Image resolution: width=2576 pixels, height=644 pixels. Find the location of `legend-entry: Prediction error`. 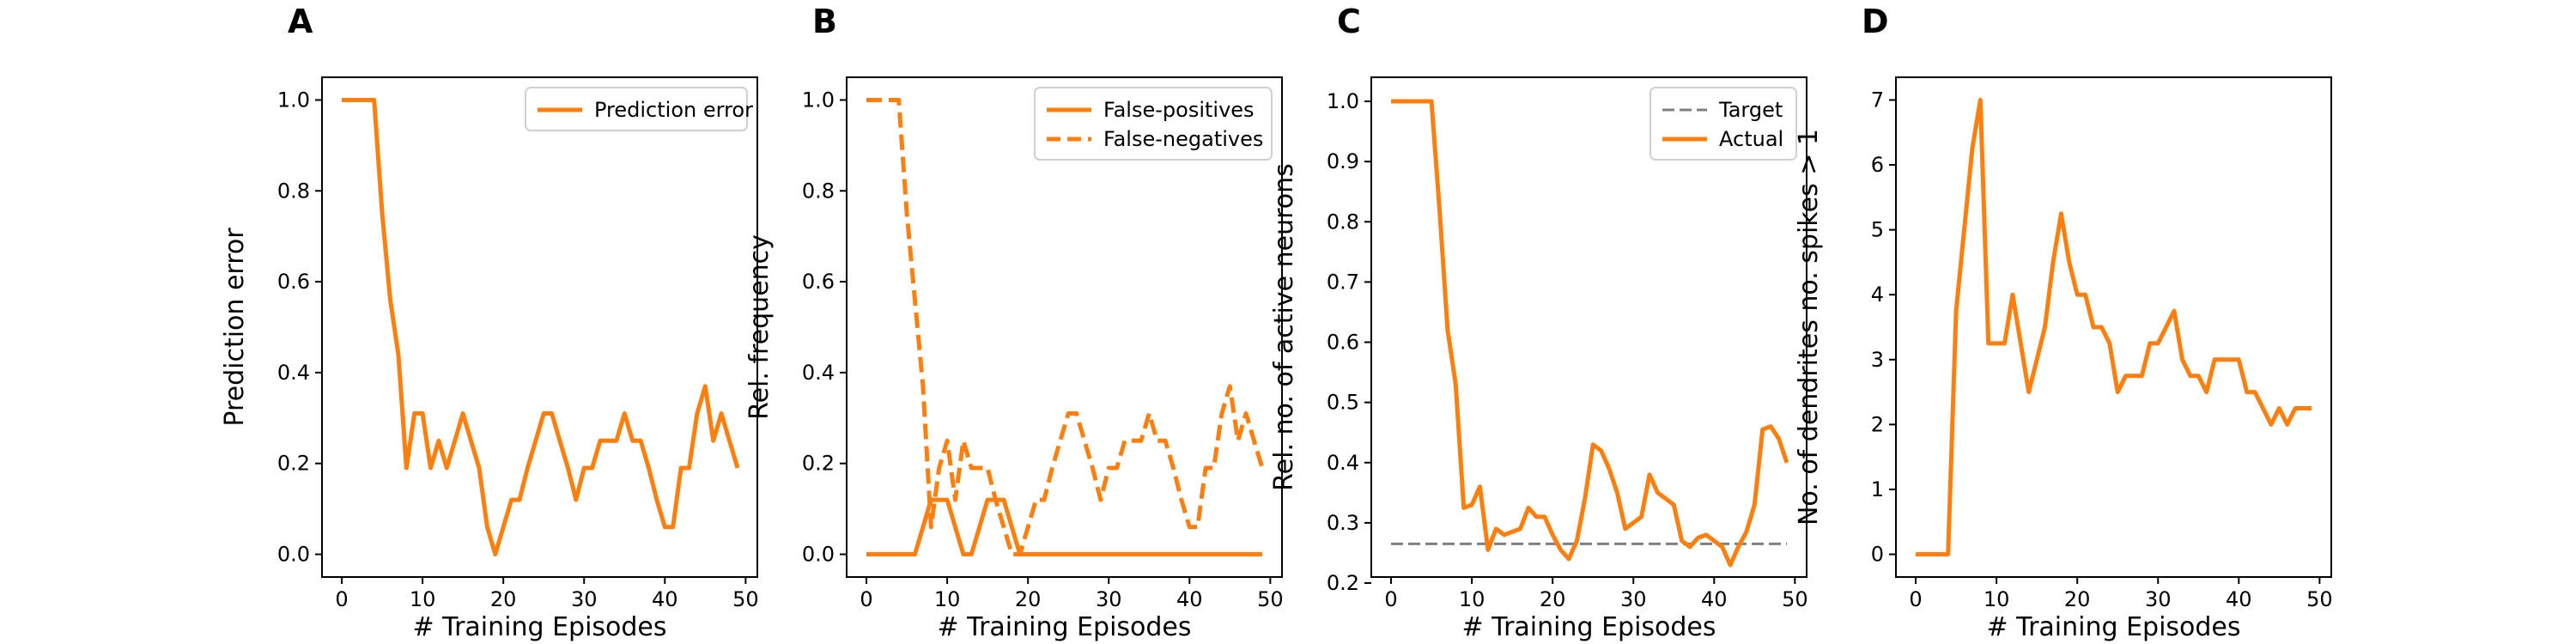

legend-entry: Prediction error is located at coordinates (673, 110).